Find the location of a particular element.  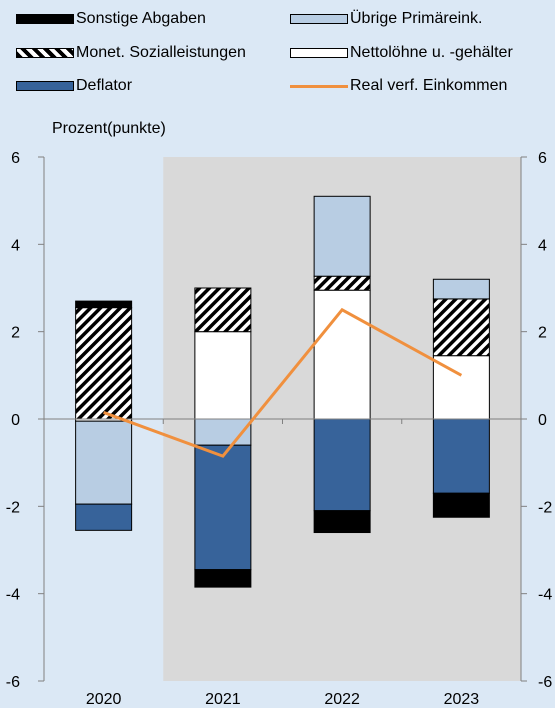

x-tick-label-2022: 2022 is located at coordinates (342, 699).